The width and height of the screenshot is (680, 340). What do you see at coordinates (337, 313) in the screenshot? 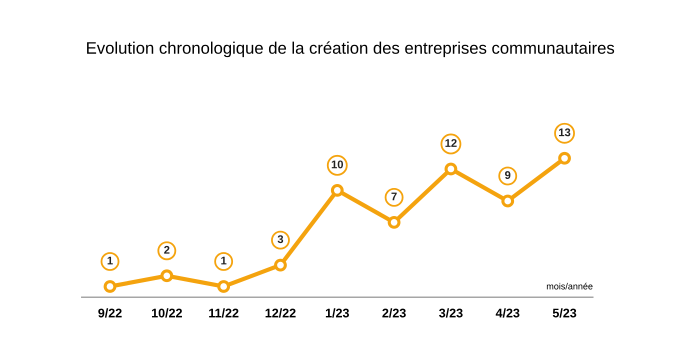
I see `x-tick-label: 1/23` at bounding box center [337, 313].